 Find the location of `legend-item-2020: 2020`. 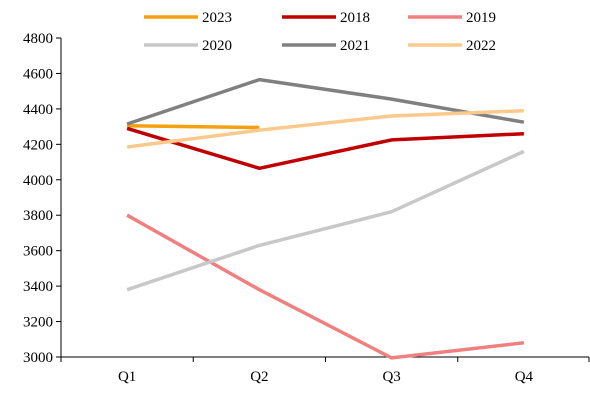

legend-item-2020: 2020 is located at coordinates (188, 46).